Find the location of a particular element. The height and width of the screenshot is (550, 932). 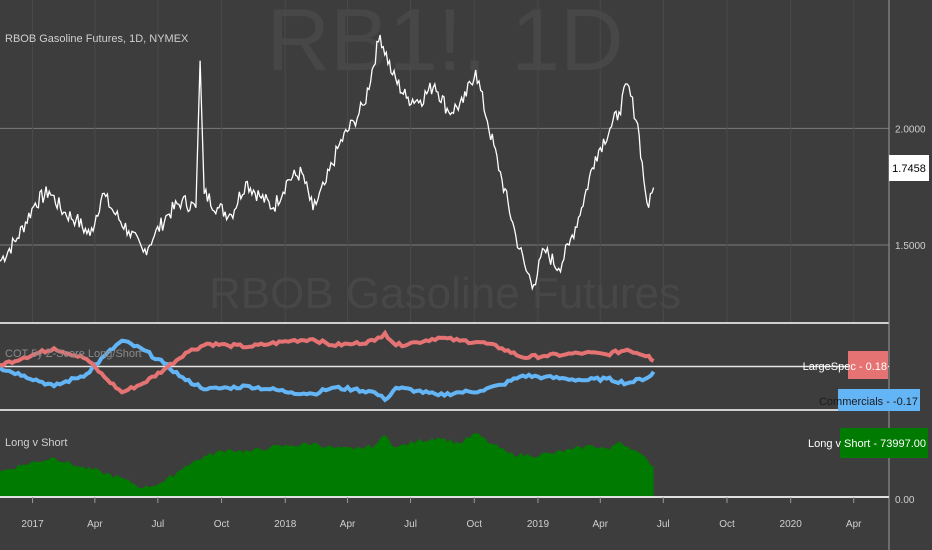

watermark-name: RBOB Gasoline Futures is located at coordinates (445, 293).